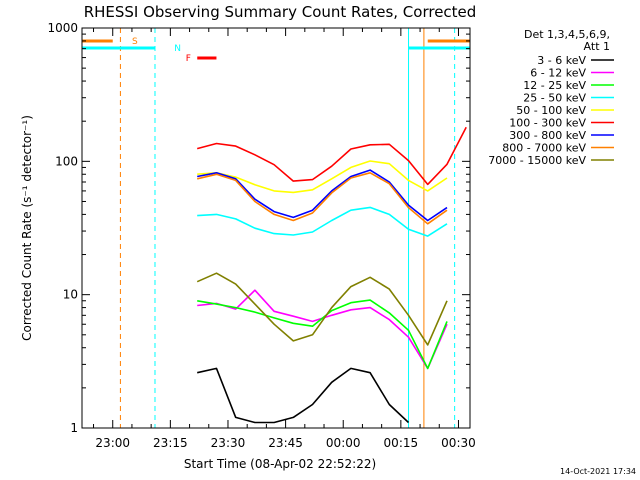  Describe the element at coordinates (558, 73) in the screenshot. I see `legend-entry-label: 6 - 12 keV` at that location.